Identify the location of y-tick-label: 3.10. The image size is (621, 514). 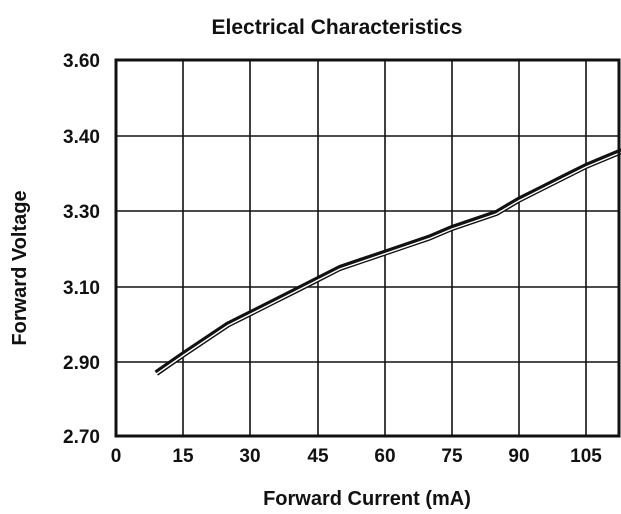
(81, 288).